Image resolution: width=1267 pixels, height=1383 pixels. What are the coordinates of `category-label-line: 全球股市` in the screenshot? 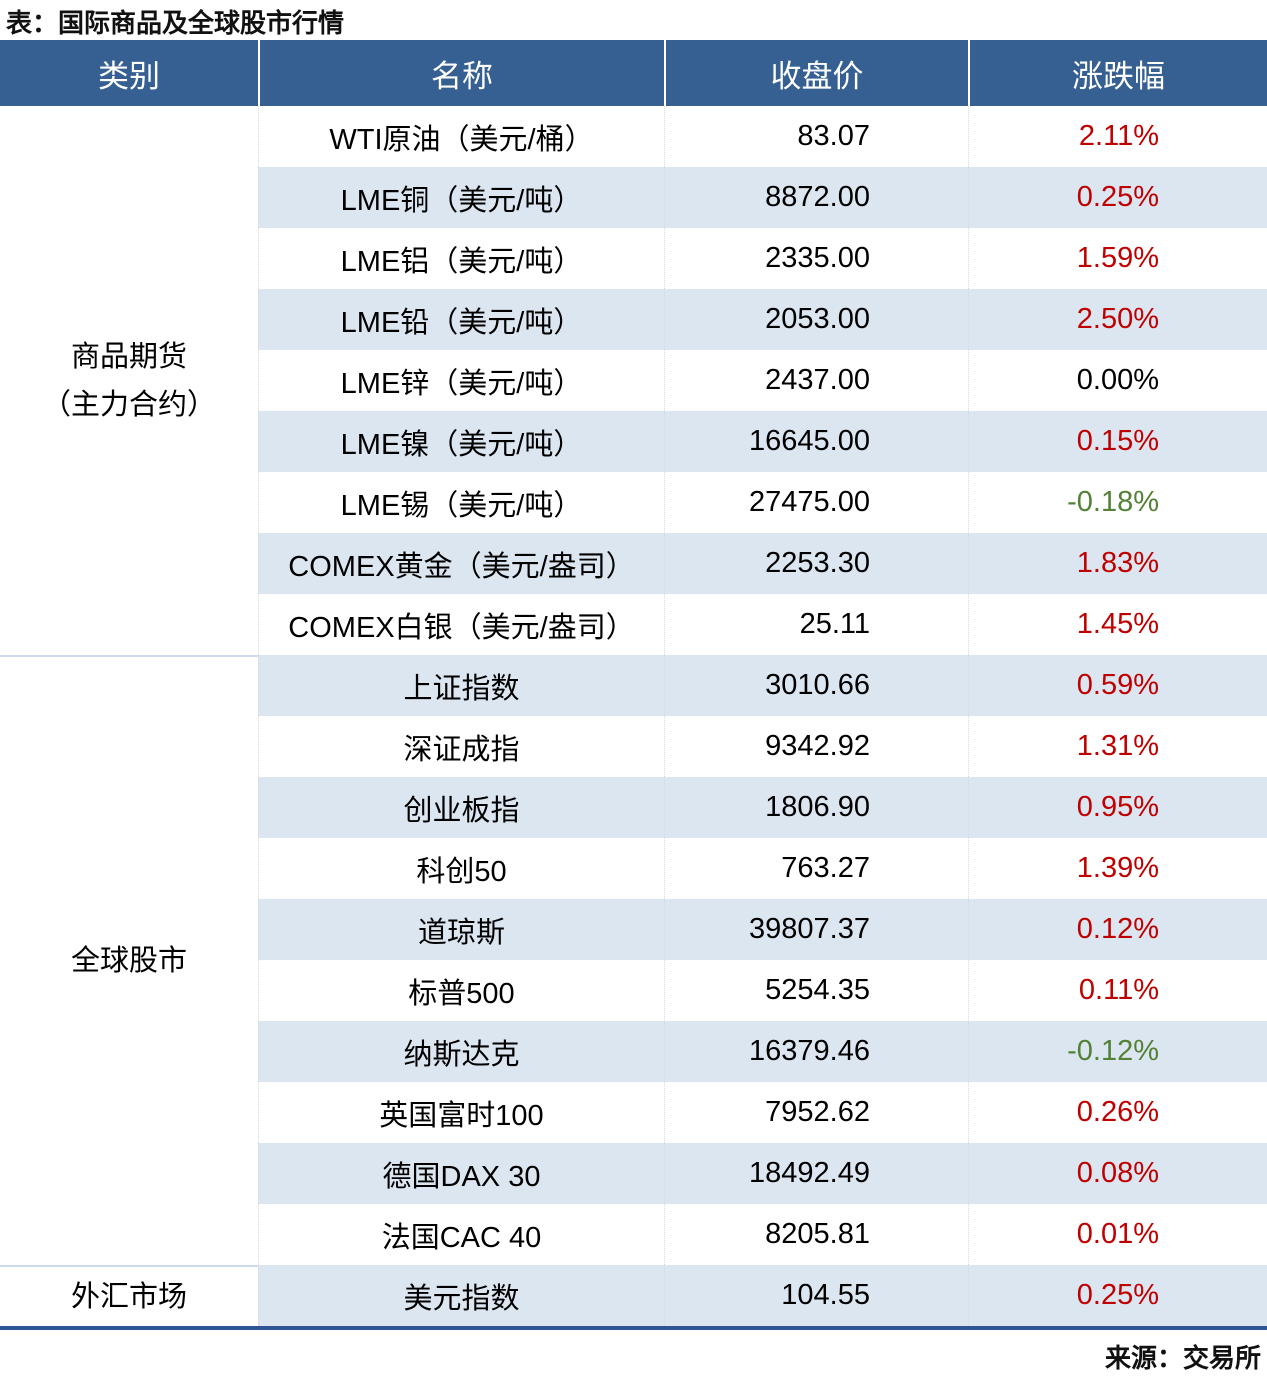 It's located at (128, 961).